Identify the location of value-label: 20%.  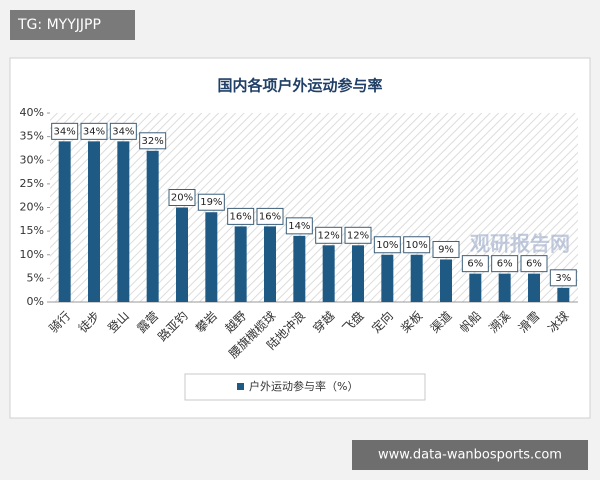
(182, 198).